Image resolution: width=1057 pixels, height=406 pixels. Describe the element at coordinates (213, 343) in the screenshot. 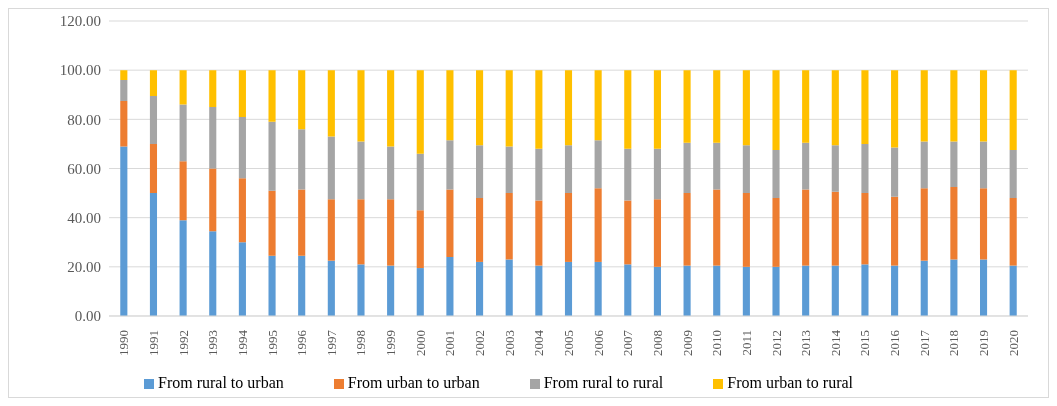

I see `x-tick-label: 1993` at that location.